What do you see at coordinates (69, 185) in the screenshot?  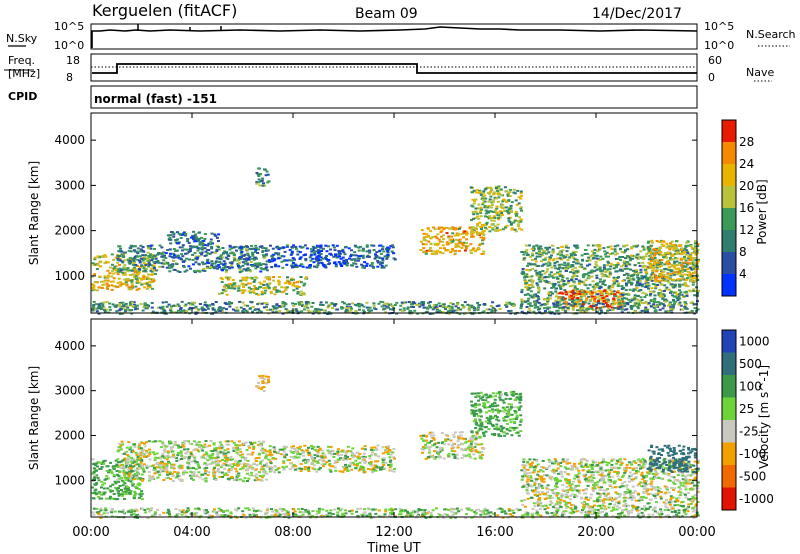 I see `y-tick-label: 3000` at bounding box center [69, 185].